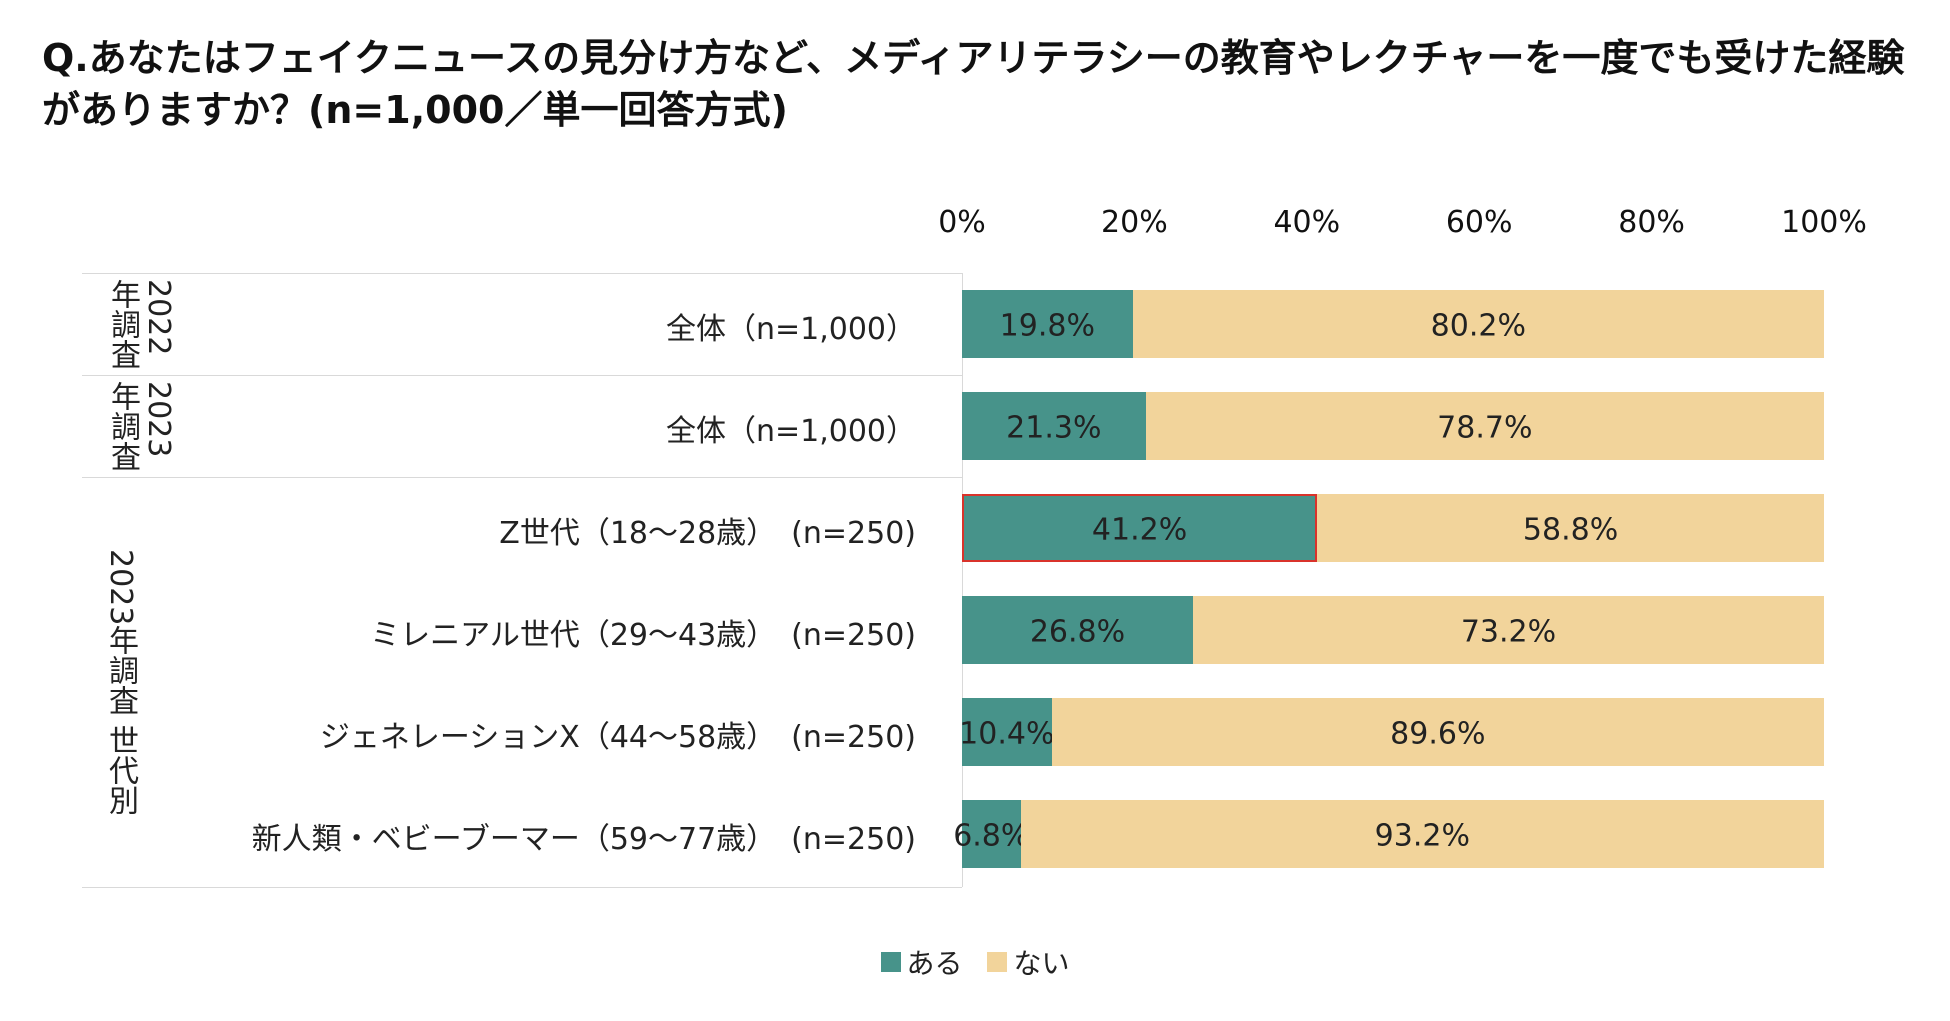 The height and width of the screenshot is (1021, 1950). Describe the element at coordinates (643, 635) in the screenshot. I see `row-label: ミレニアル世代（29～43歳） (n=250)` at that location.